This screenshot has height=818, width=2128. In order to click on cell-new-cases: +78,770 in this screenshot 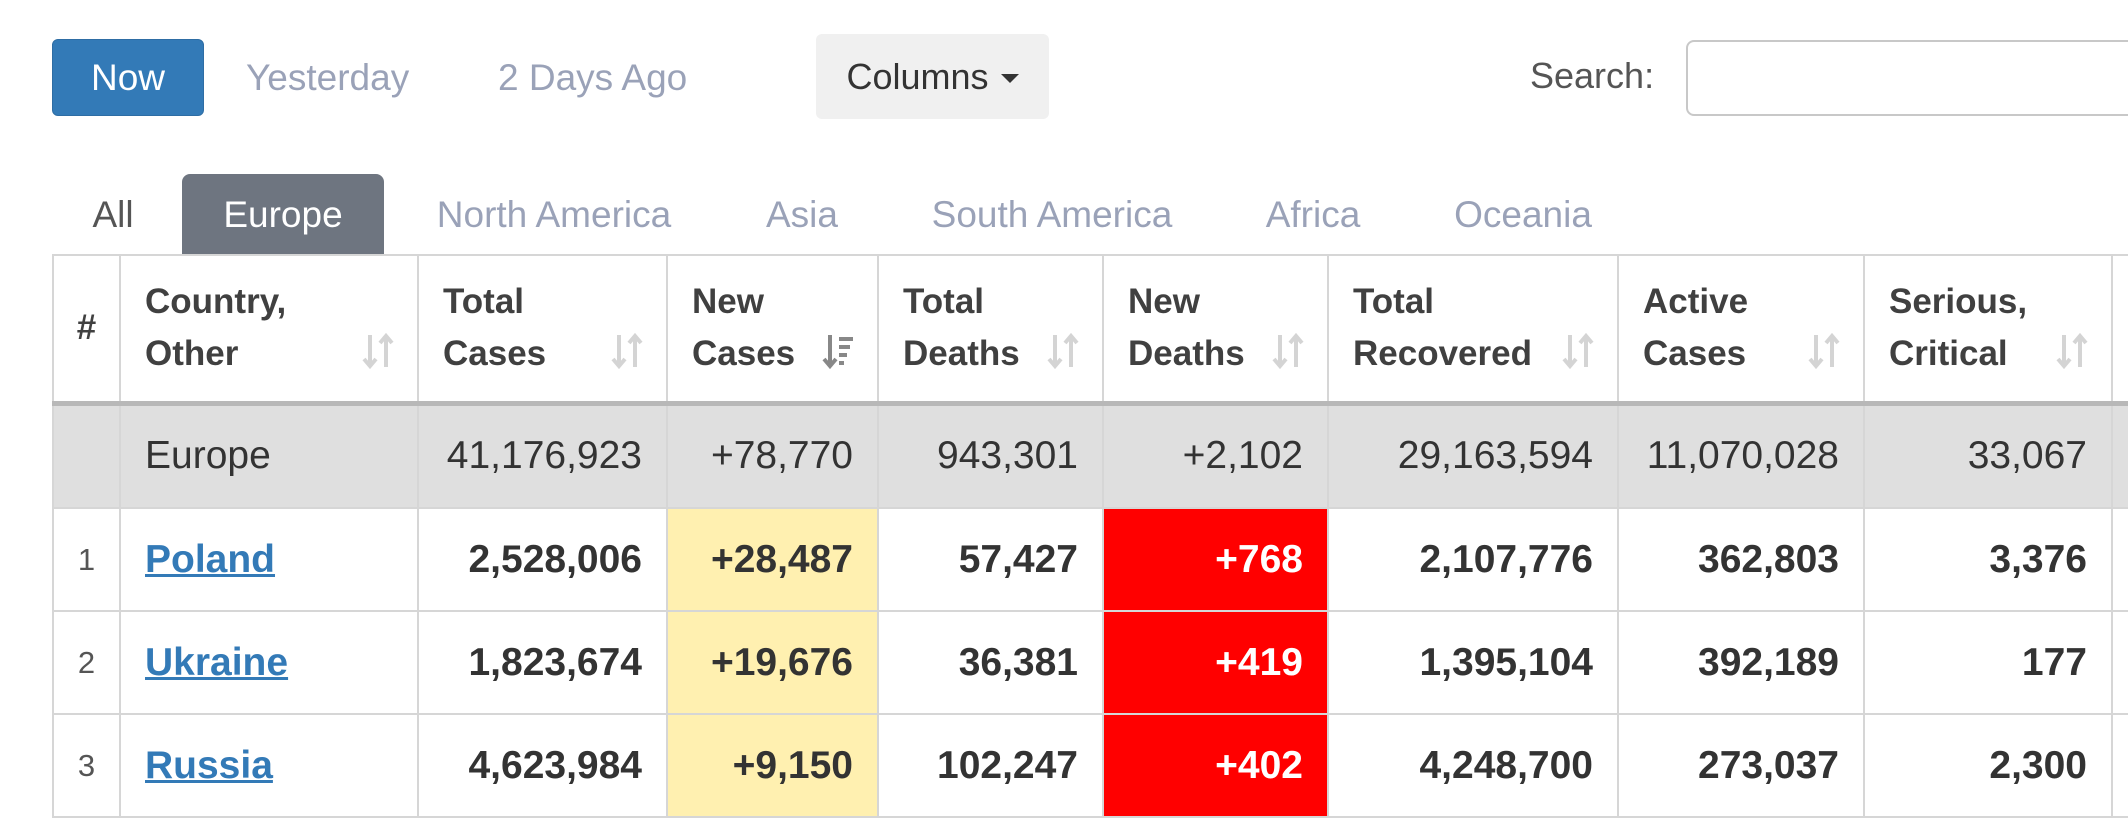, I will do `click(772, 455)`.